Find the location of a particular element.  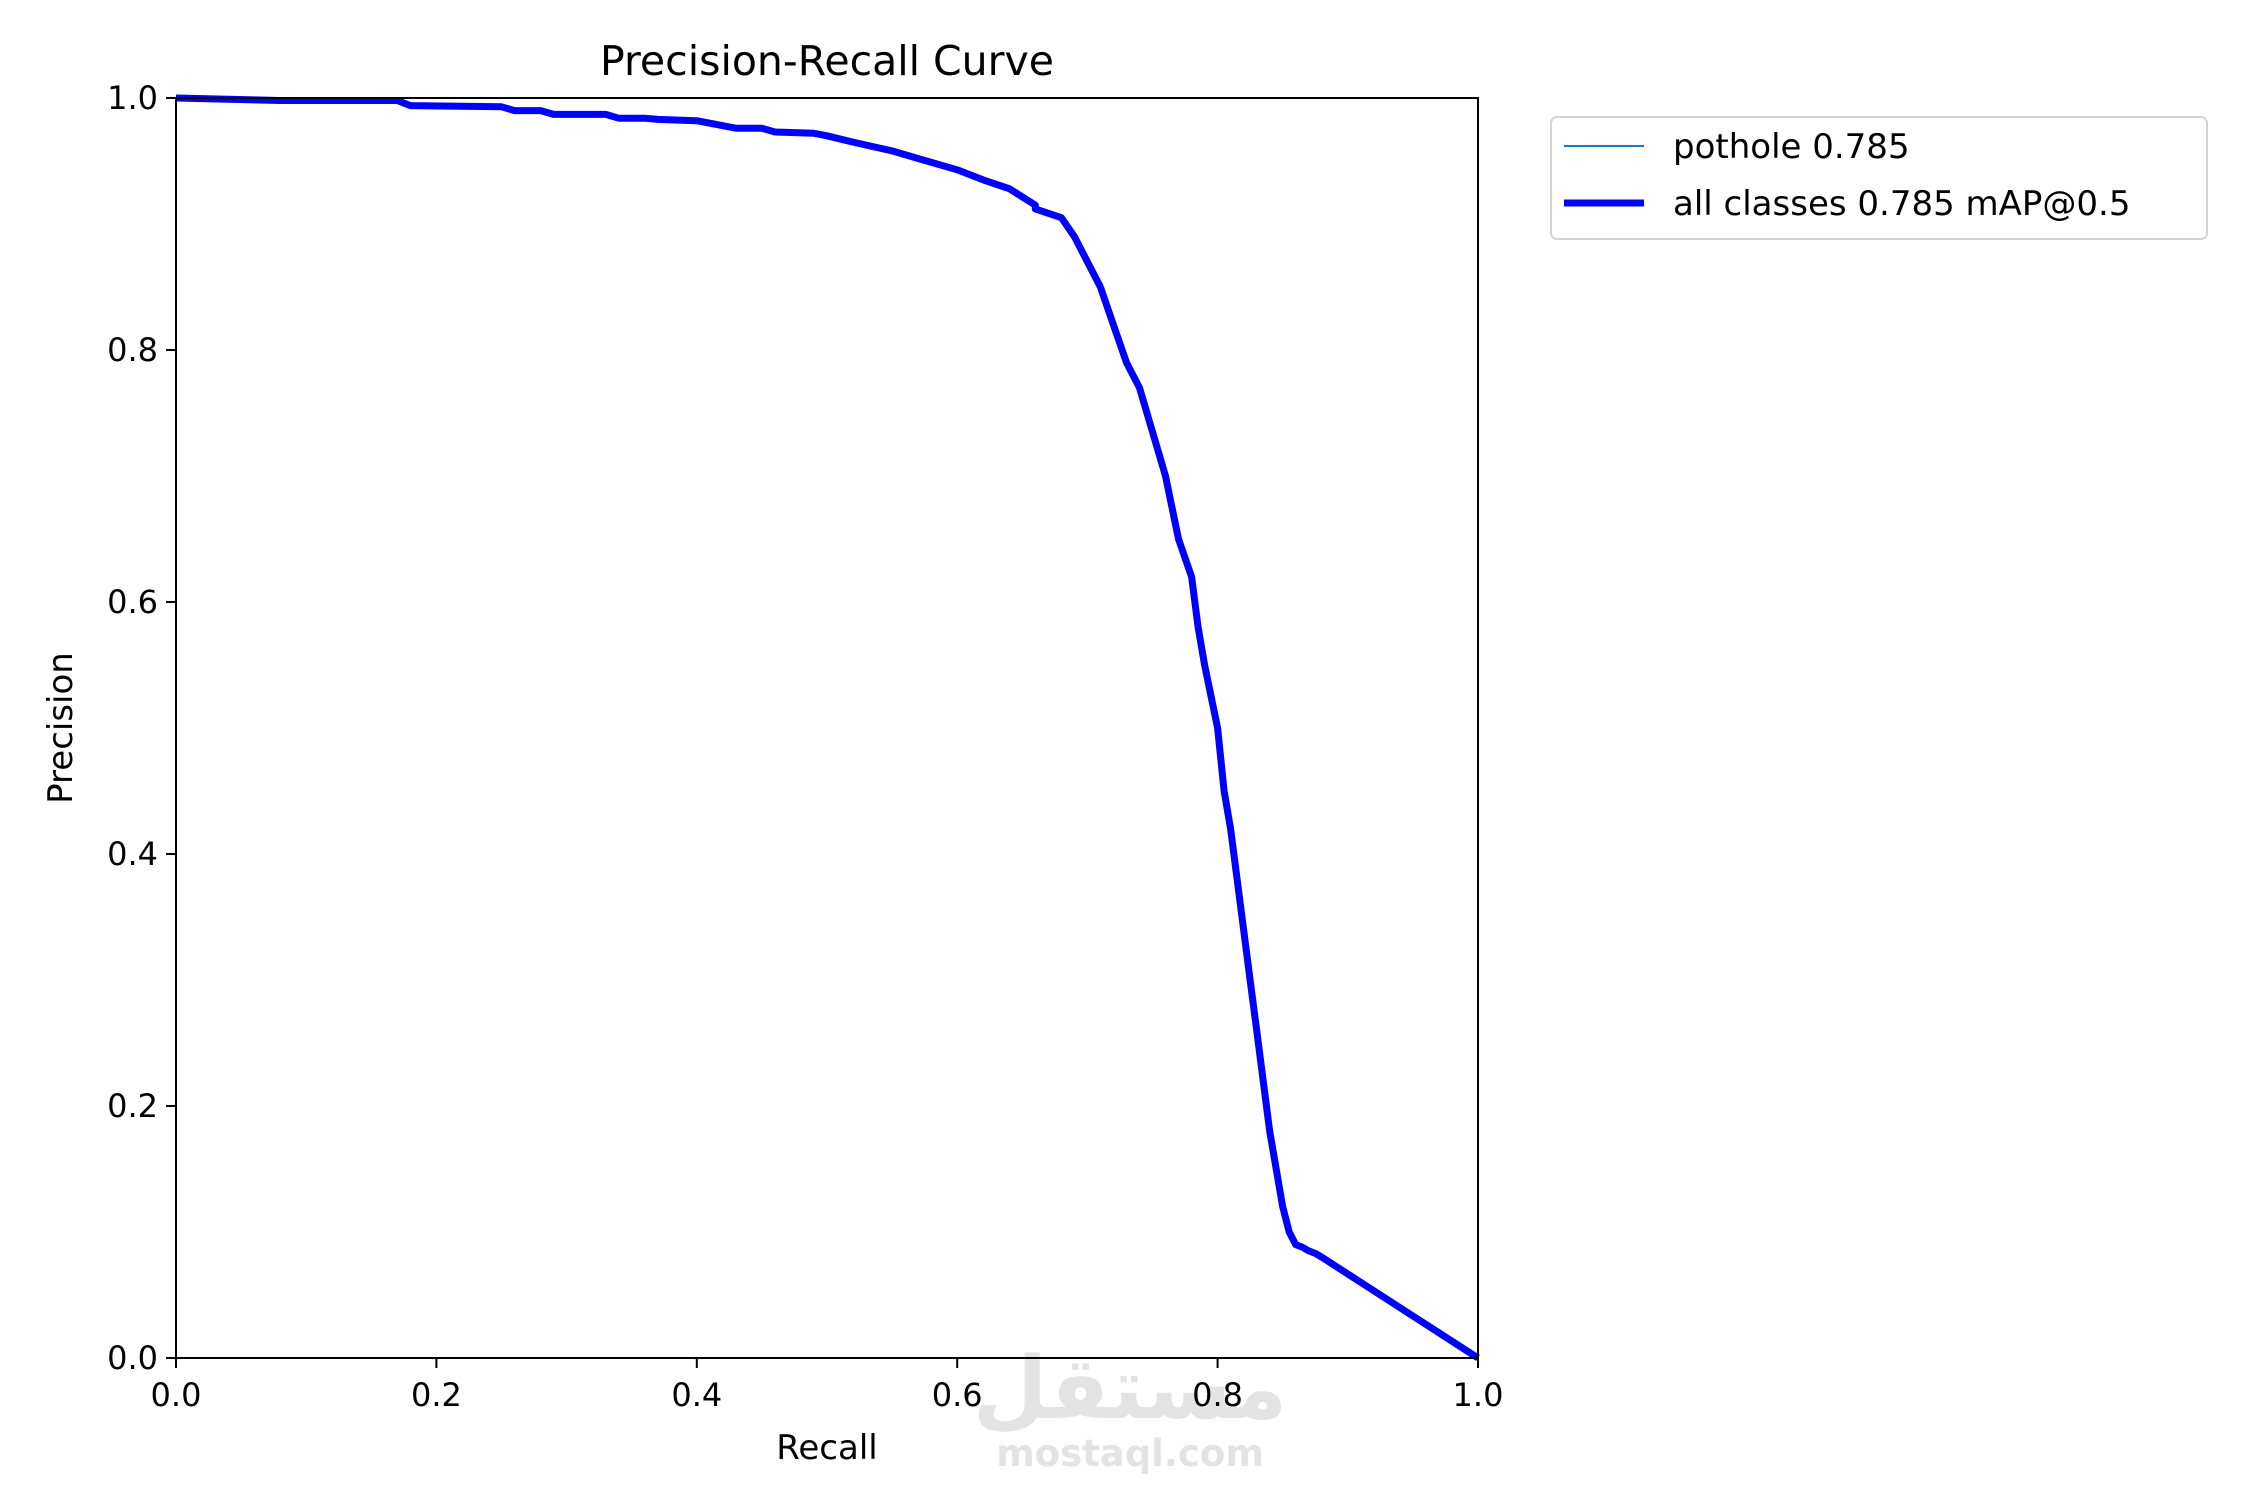

y-tick-label: 0.8 is located at coordinates (132, 350).